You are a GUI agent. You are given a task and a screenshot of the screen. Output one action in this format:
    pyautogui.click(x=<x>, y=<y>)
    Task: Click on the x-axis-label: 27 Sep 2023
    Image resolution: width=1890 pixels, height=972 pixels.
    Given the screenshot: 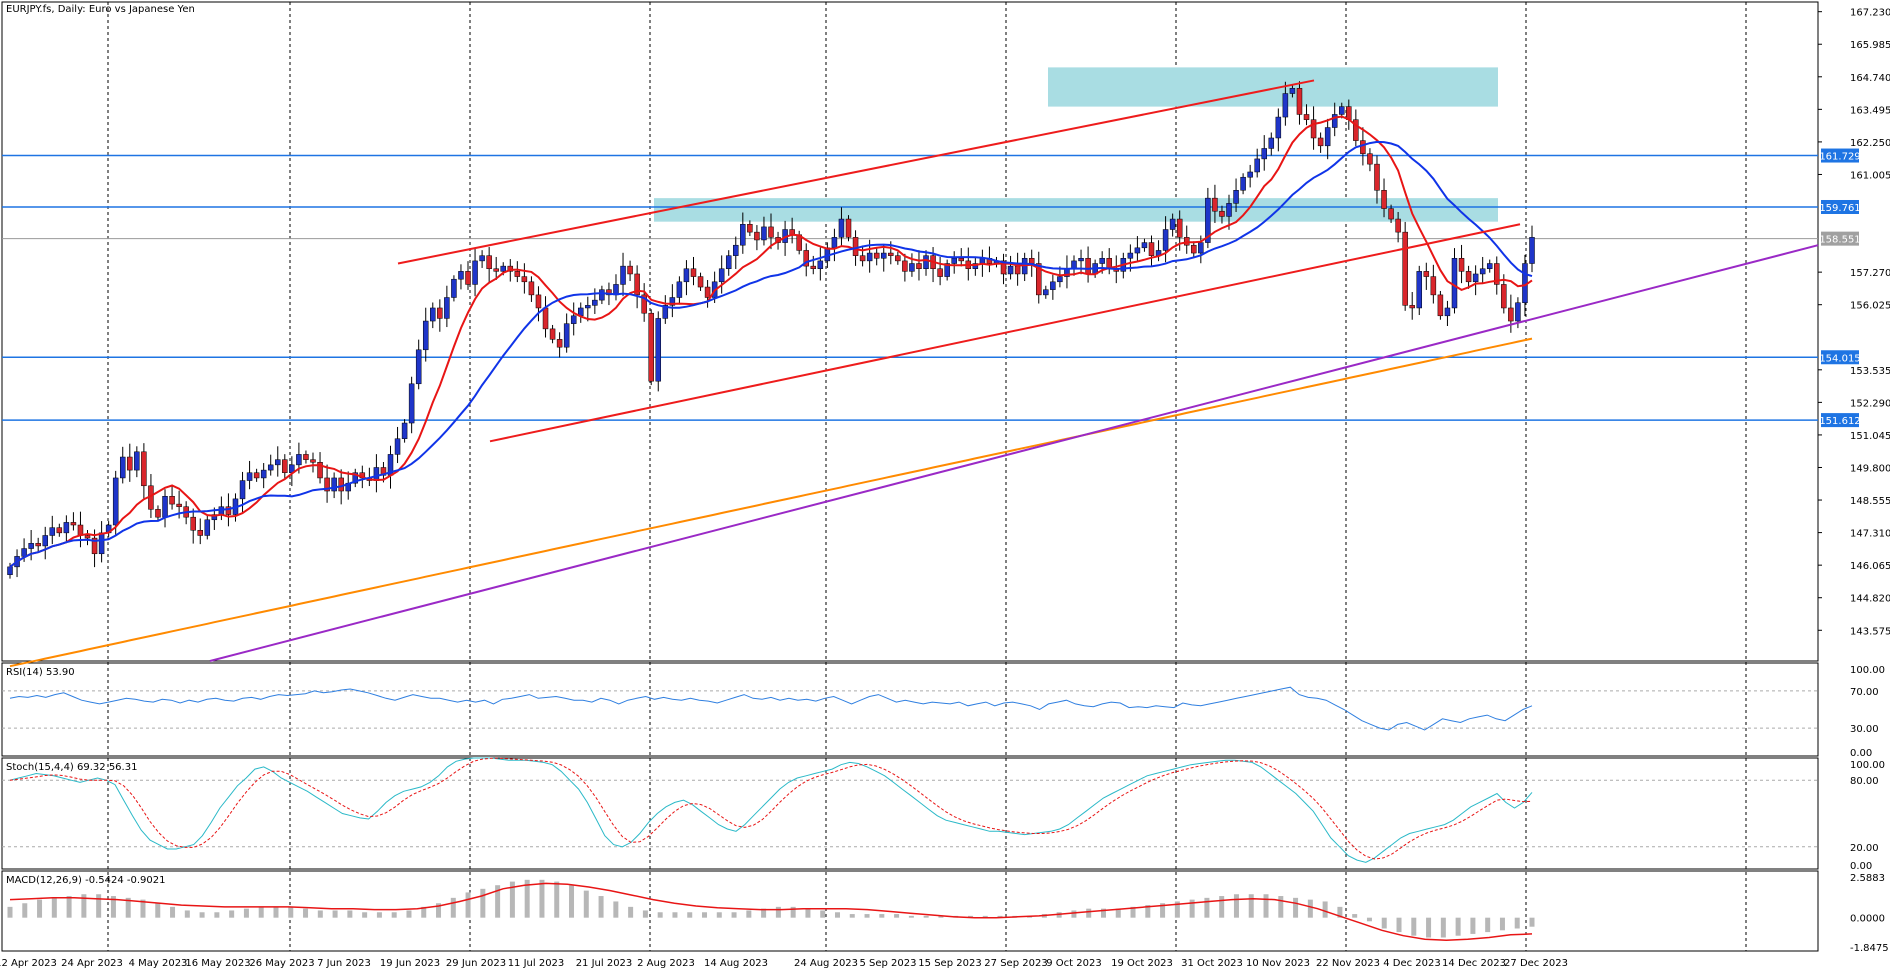 What is the action you would take?
    pyautogui.click(x=1015, y=963)
    